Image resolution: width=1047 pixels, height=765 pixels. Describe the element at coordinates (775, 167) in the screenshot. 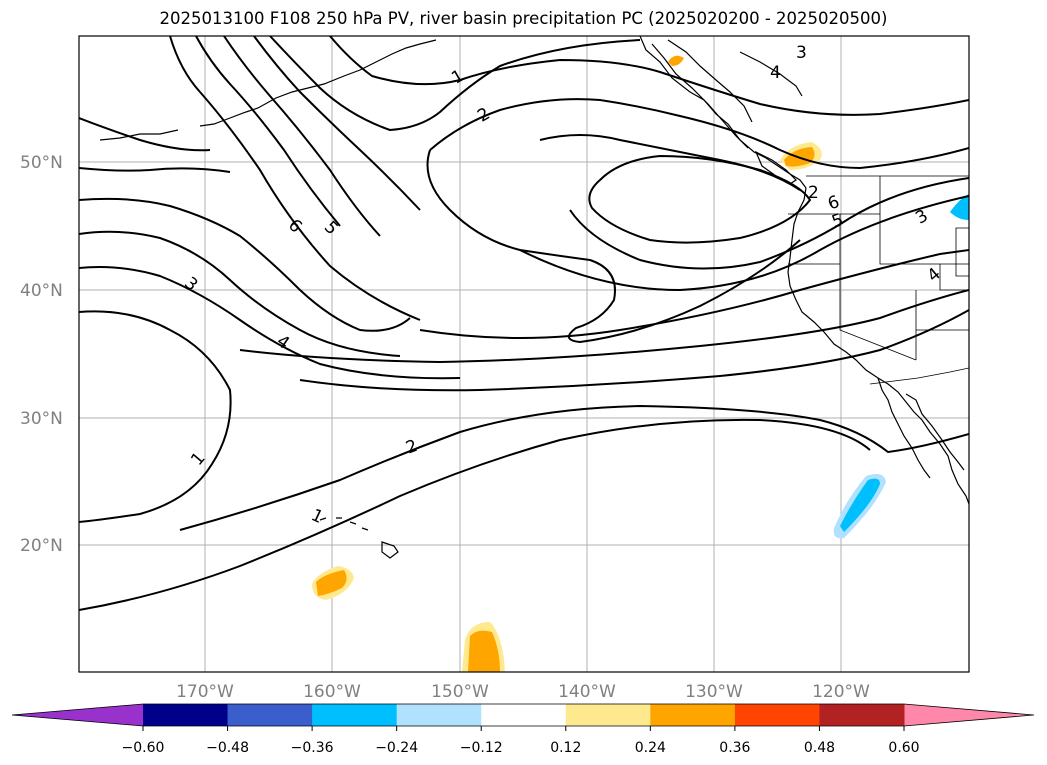

I see `vancouver-island` at that location.